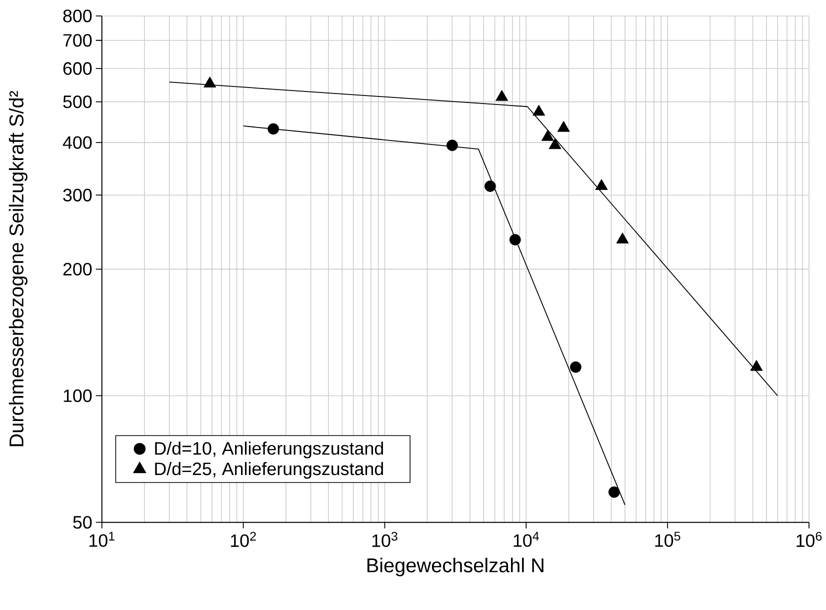  I want to click on y-tick-label: 400, so click(77, 142).